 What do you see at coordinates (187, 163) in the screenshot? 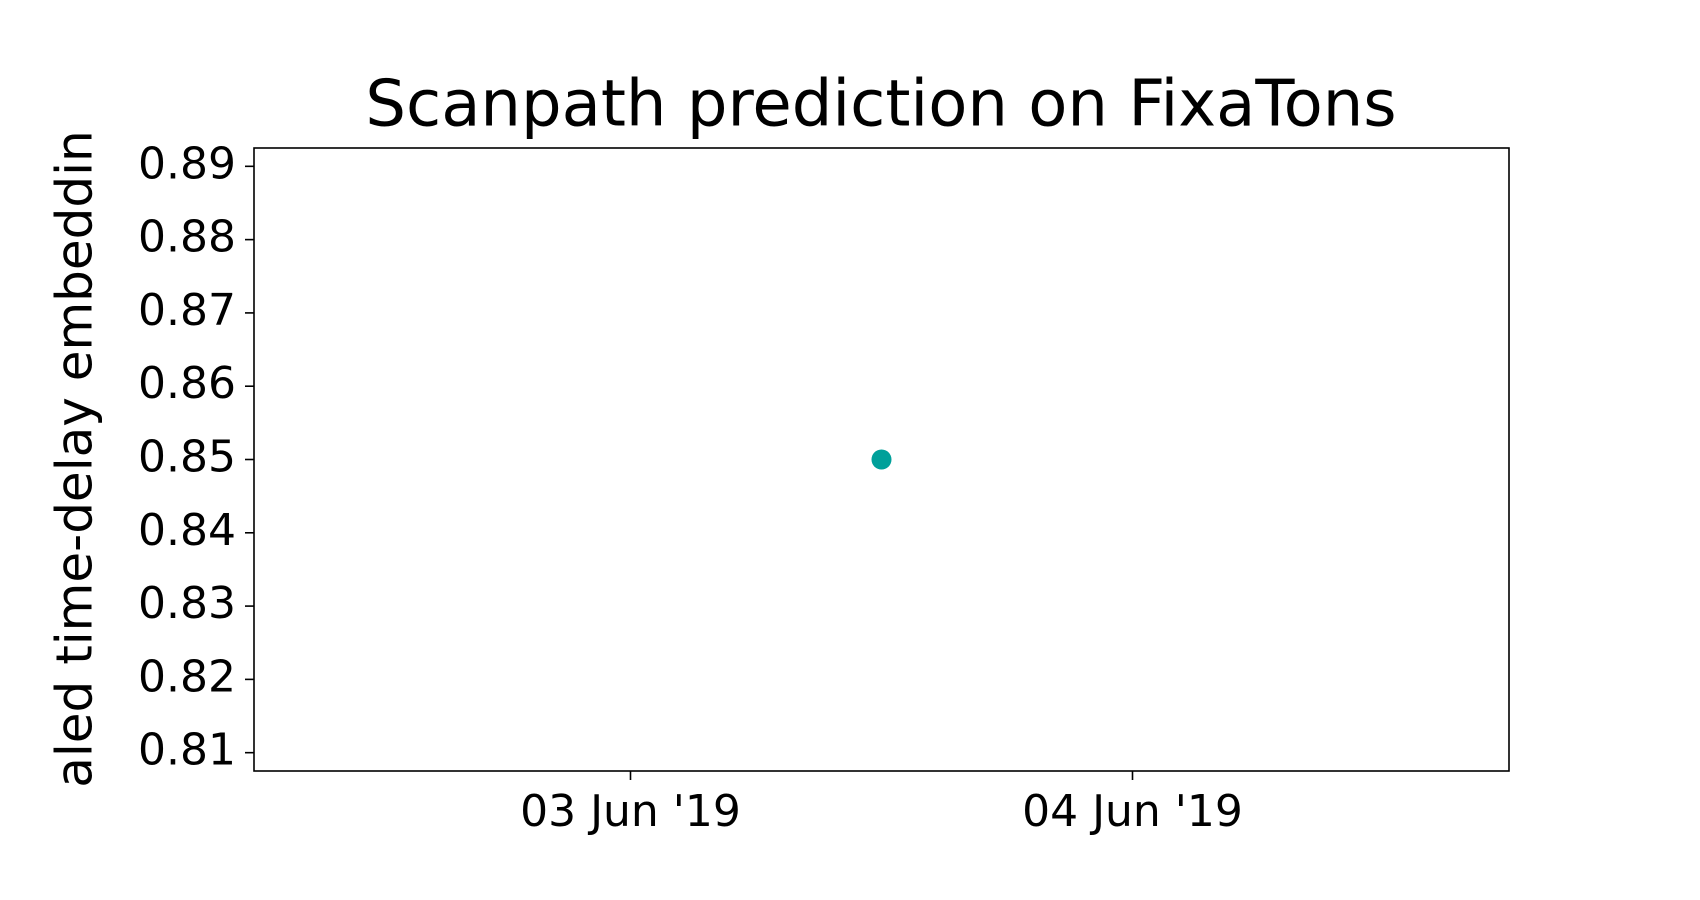
I see `y-tick-label: 0.89` at bounding box center [187, 163].